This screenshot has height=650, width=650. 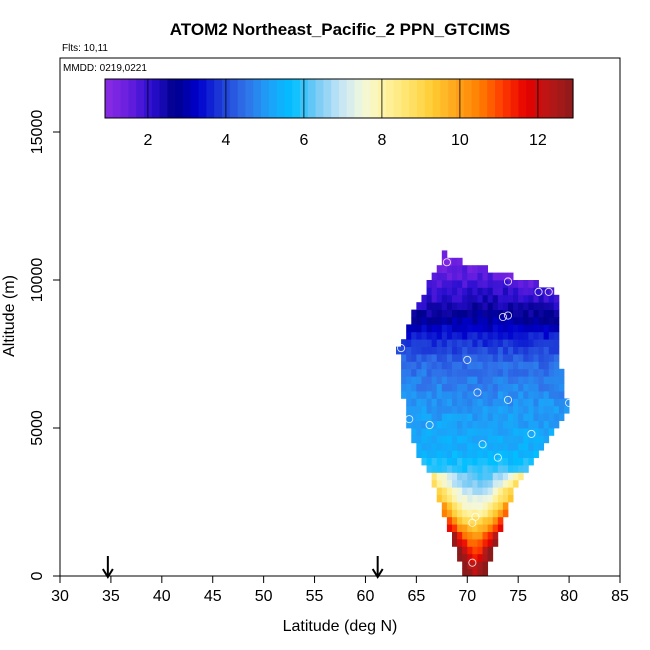 What do you see at coordinates (85, 48) in the screenshot?
I see `flights-label: Flts: 10,11` at bounding box center [85, 48].